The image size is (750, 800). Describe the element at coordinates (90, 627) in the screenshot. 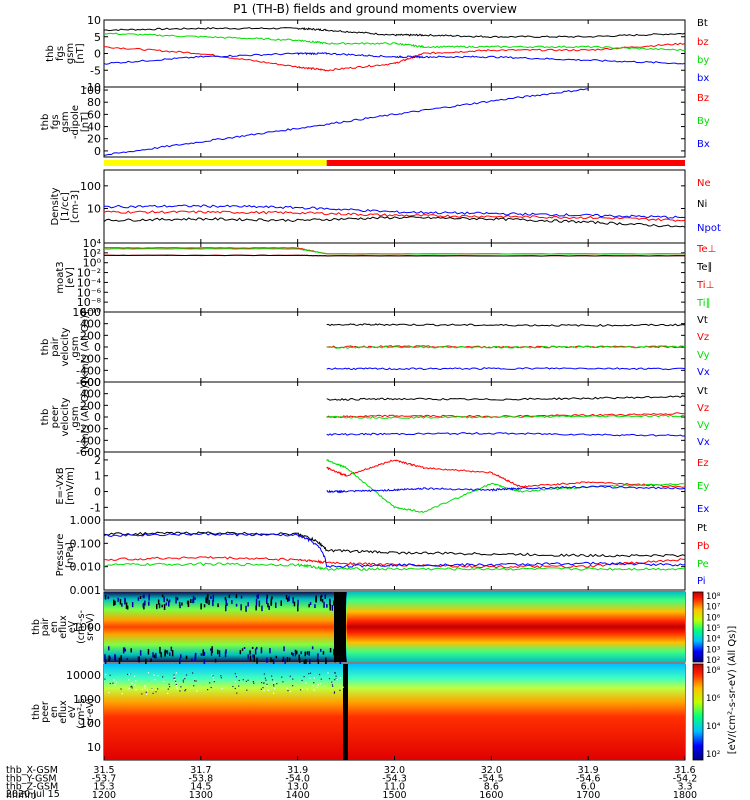

I see `y-axis-label: sr-eV)` at that location.